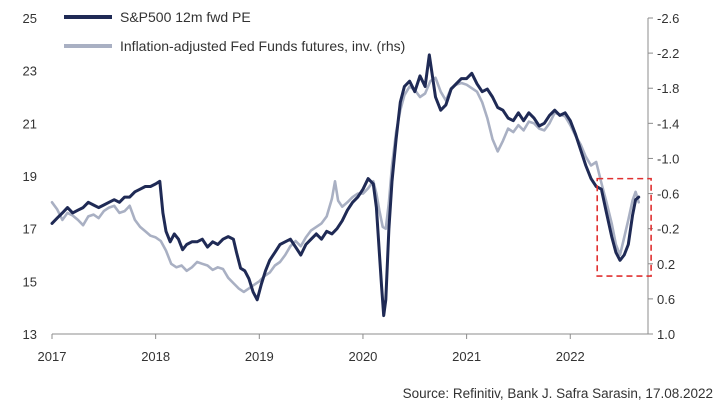  Describe the element at coordinates (668, 18) in the screenshot. I see `right-tick-label: -2.6` at that location.